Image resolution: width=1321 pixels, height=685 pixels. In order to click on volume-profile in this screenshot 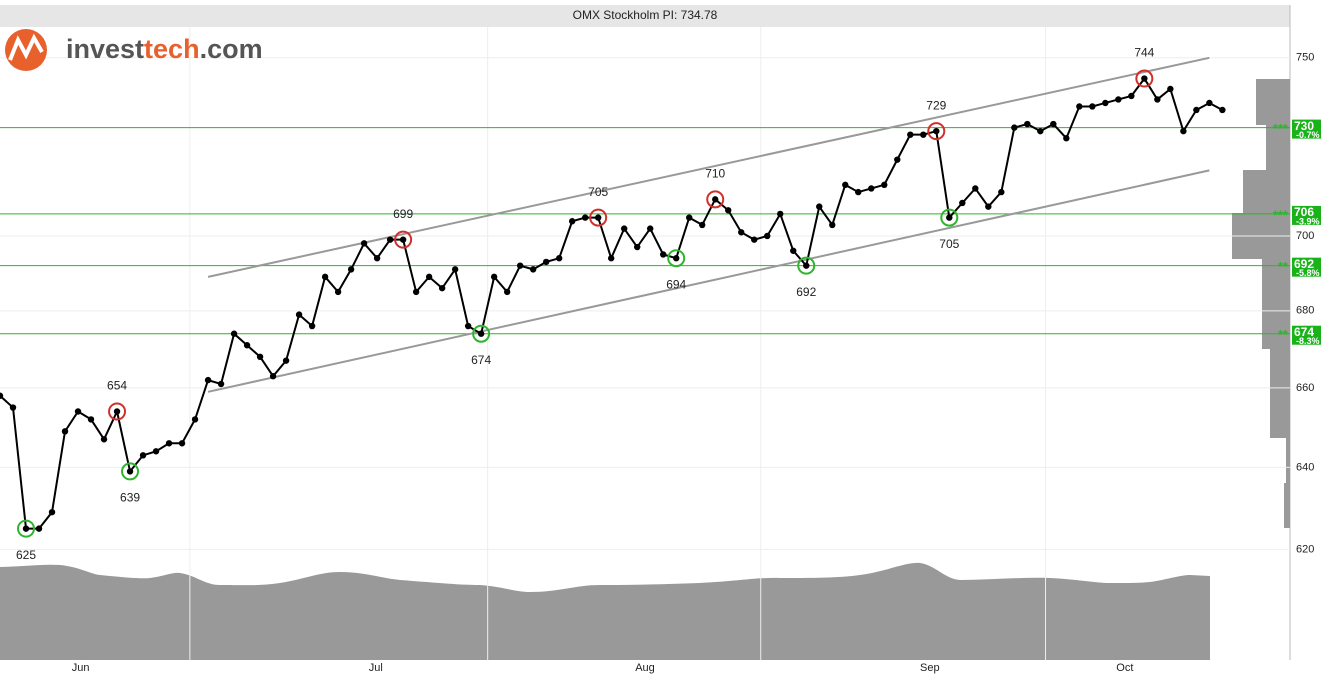, I will do `click(1261, 303)`.